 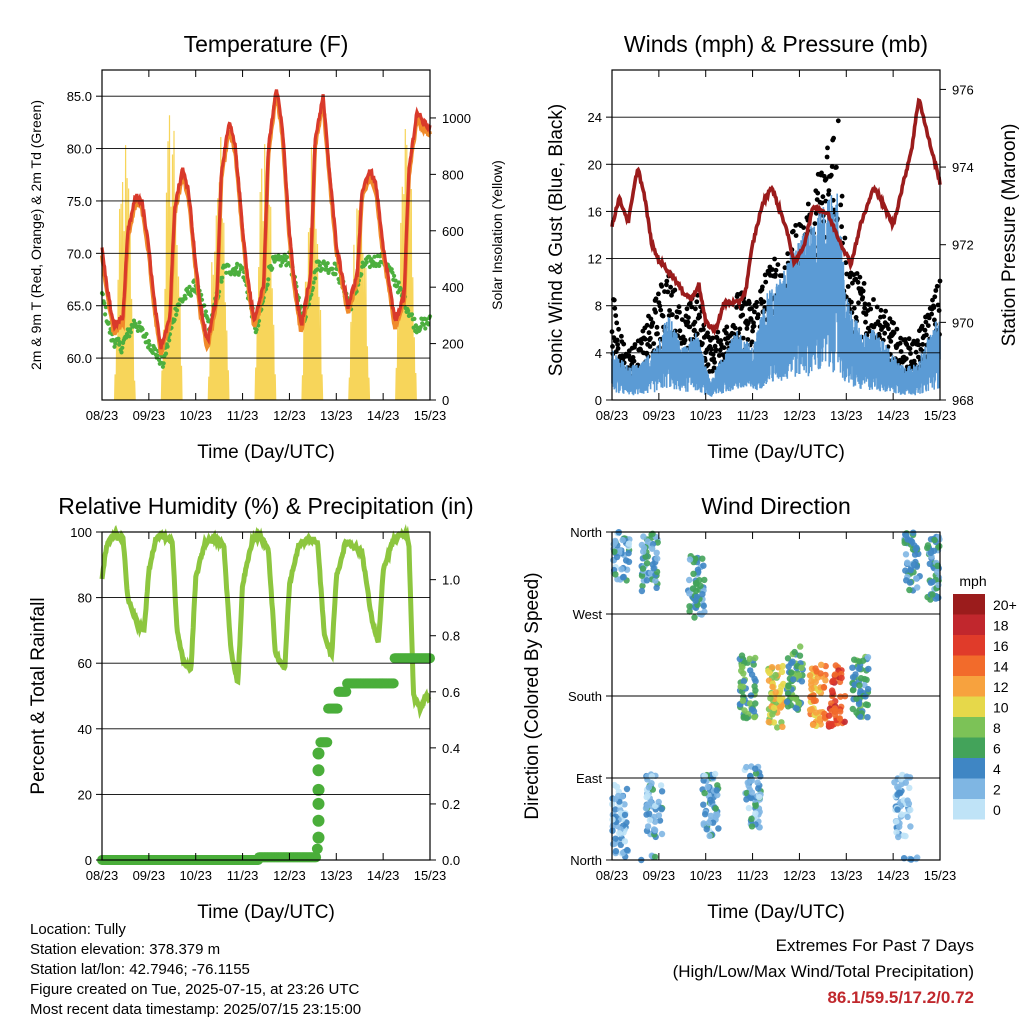 I want to click on precip-series, so click(x=266, y=759).